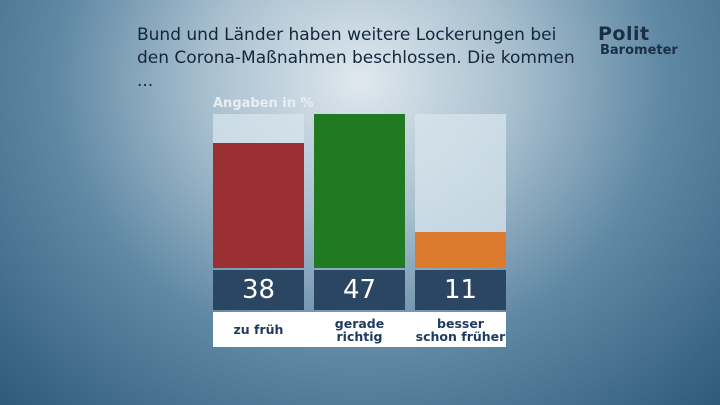 The image size is (720, 405). What do you see at coordinates (639, 50) in the screenshot?
I see `logo-text: Barometer` at bounding box center [639, 50].